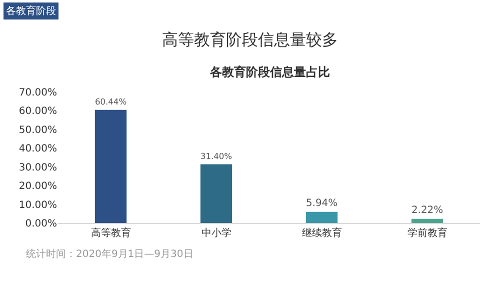  Describe the element at coordinates (322, 233) in the screenshot. I see `x-tick-label: 继续教育` at that location.